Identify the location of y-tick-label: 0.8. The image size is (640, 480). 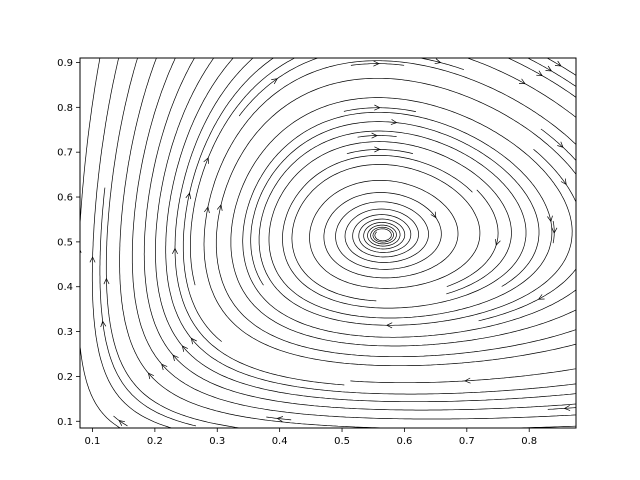
(65, 108).